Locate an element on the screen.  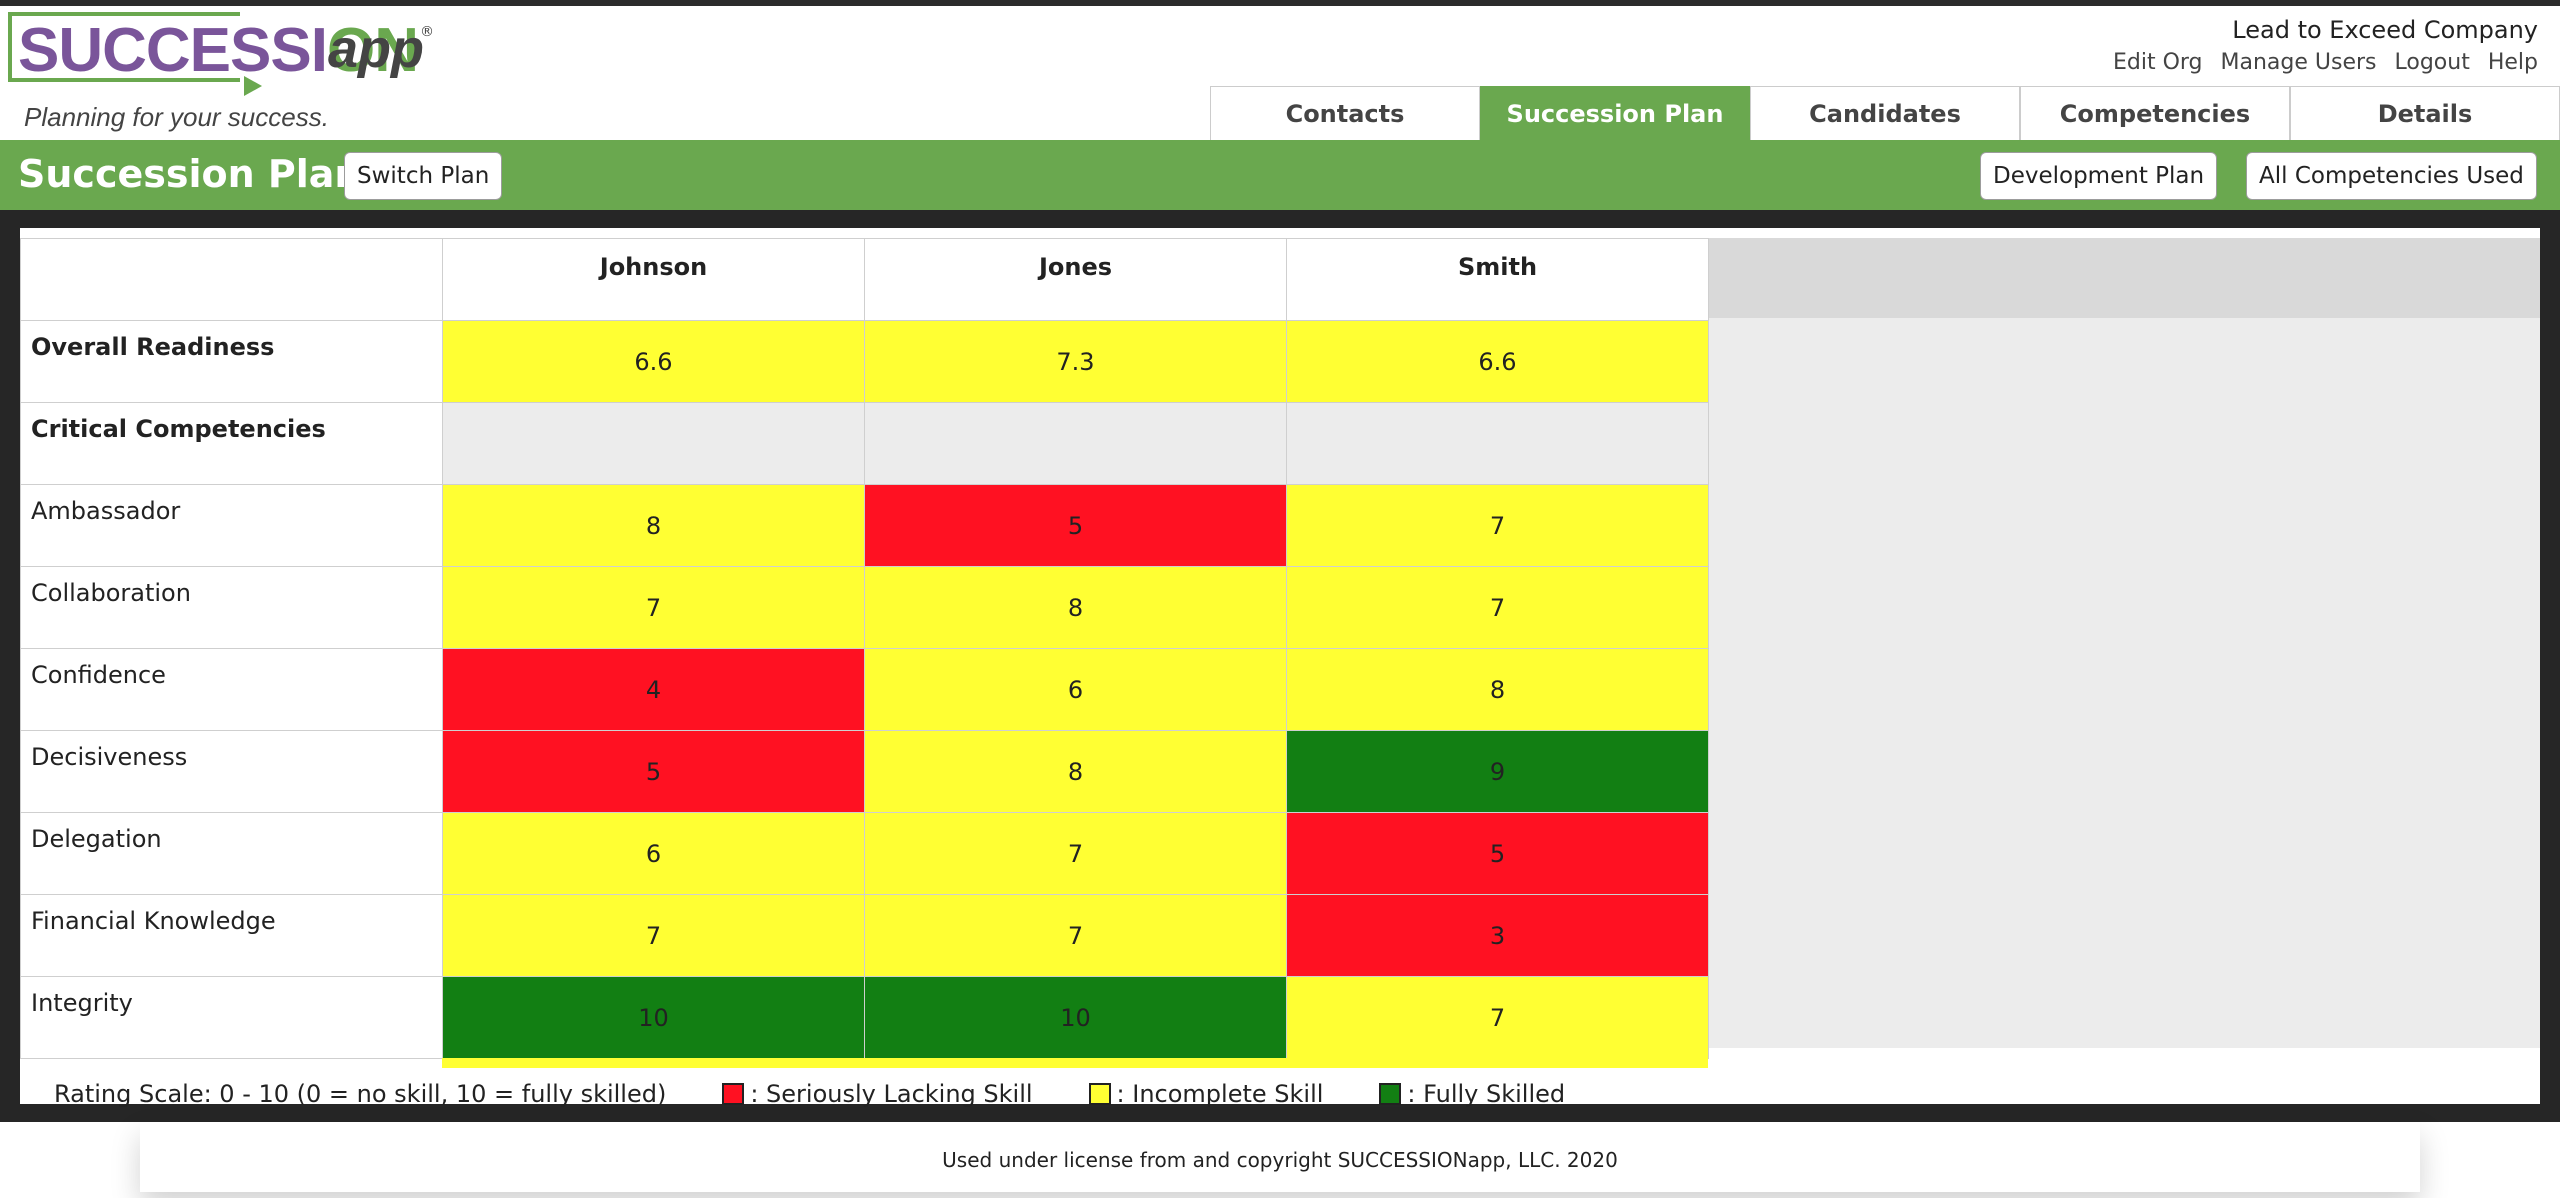
empty-header-area is located at coordinates (2124, 278).